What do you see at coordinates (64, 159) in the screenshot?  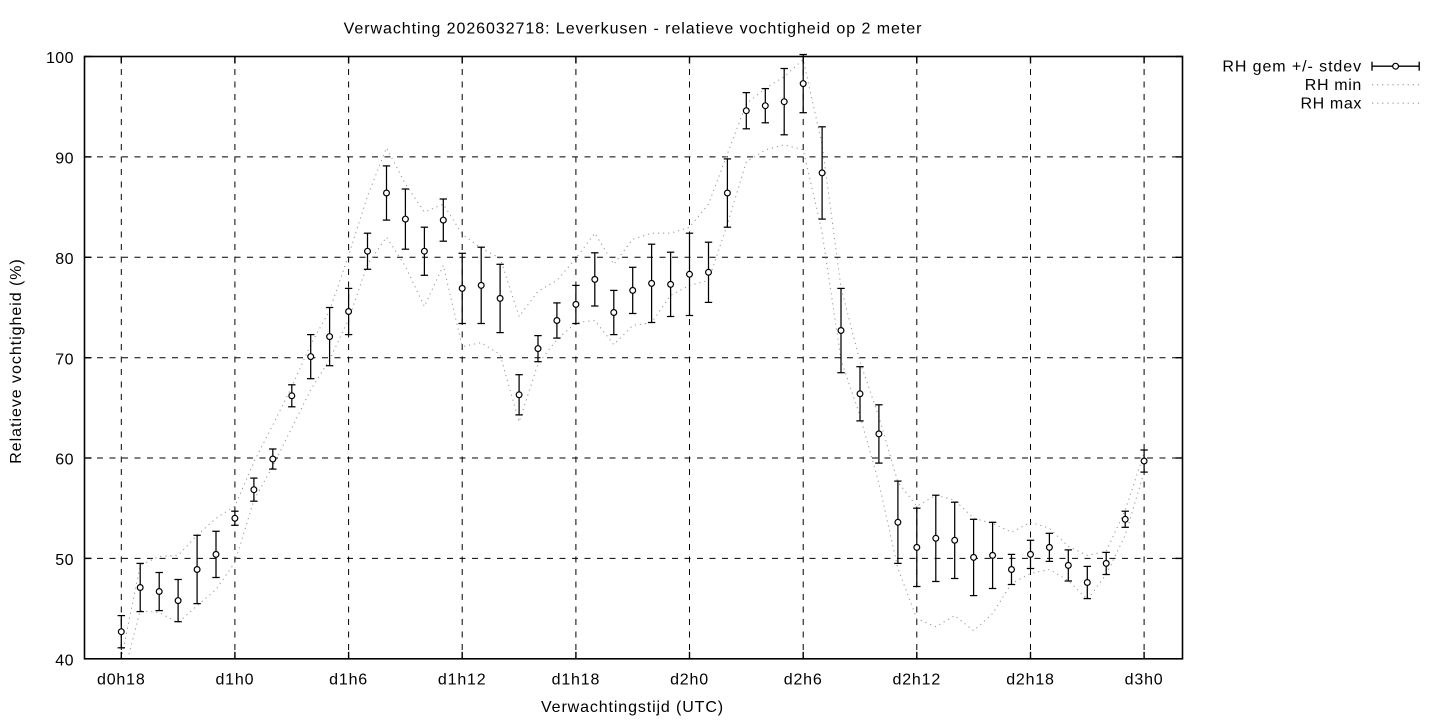 I see `svg-text: 90` at bounding box center [64, 159].